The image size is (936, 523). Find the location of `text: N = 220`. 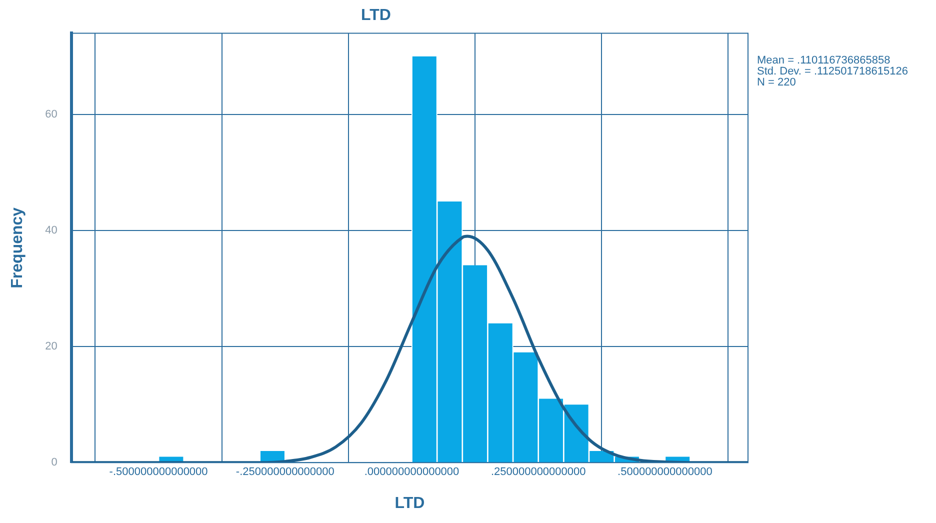

text: N = 220 is located at coordinates (776, 82).